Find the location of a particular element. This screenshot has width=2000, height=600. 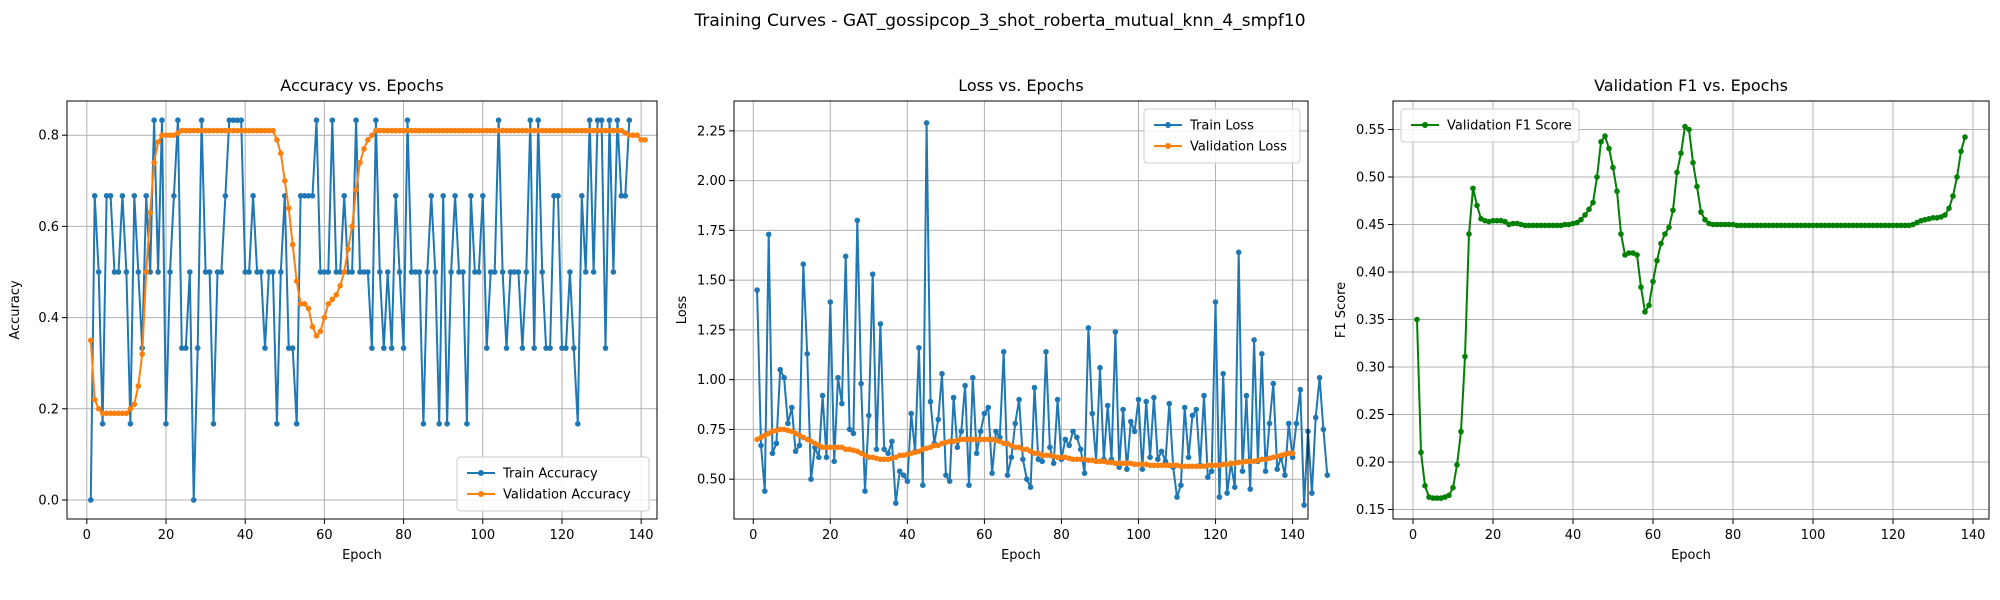

y-tick-label: 0.30 is located at coordinates (1370, 368).